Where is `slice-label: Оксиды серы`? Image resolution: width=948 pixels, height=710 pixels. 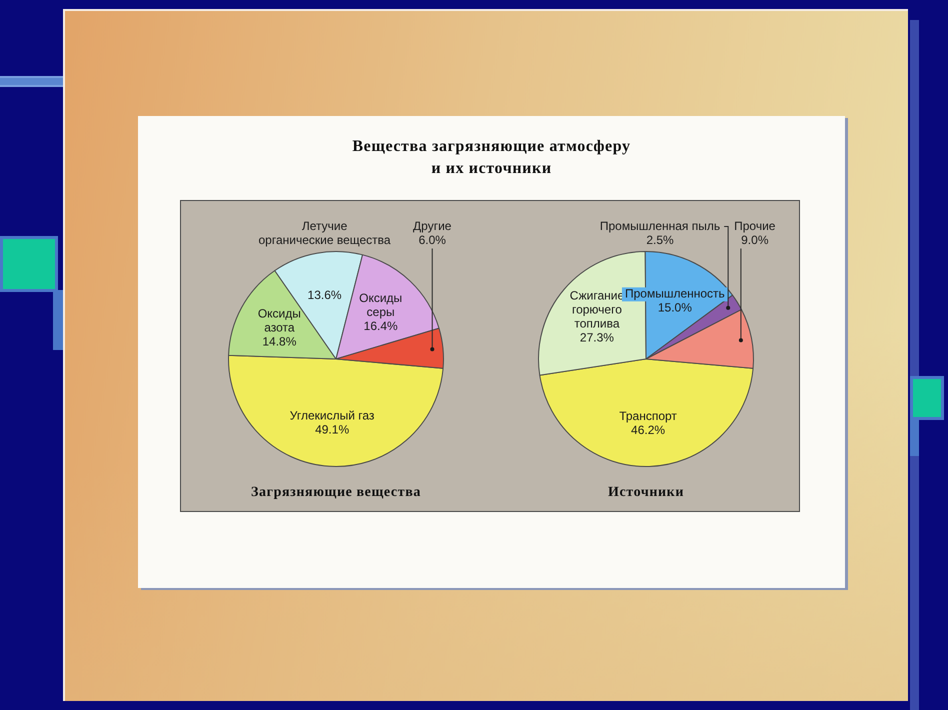
slice-label: Оксиды серы is located at coordinates (380, 304).